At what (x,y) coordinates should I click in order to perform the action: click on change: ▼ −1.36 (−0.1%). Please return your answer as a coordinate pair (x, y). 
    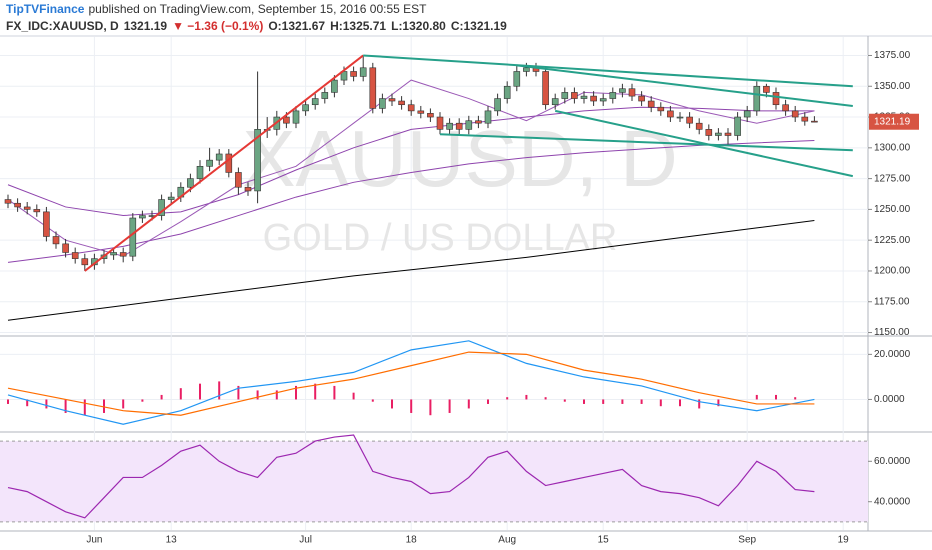
    Looking at the image, I should click on (217, 26).